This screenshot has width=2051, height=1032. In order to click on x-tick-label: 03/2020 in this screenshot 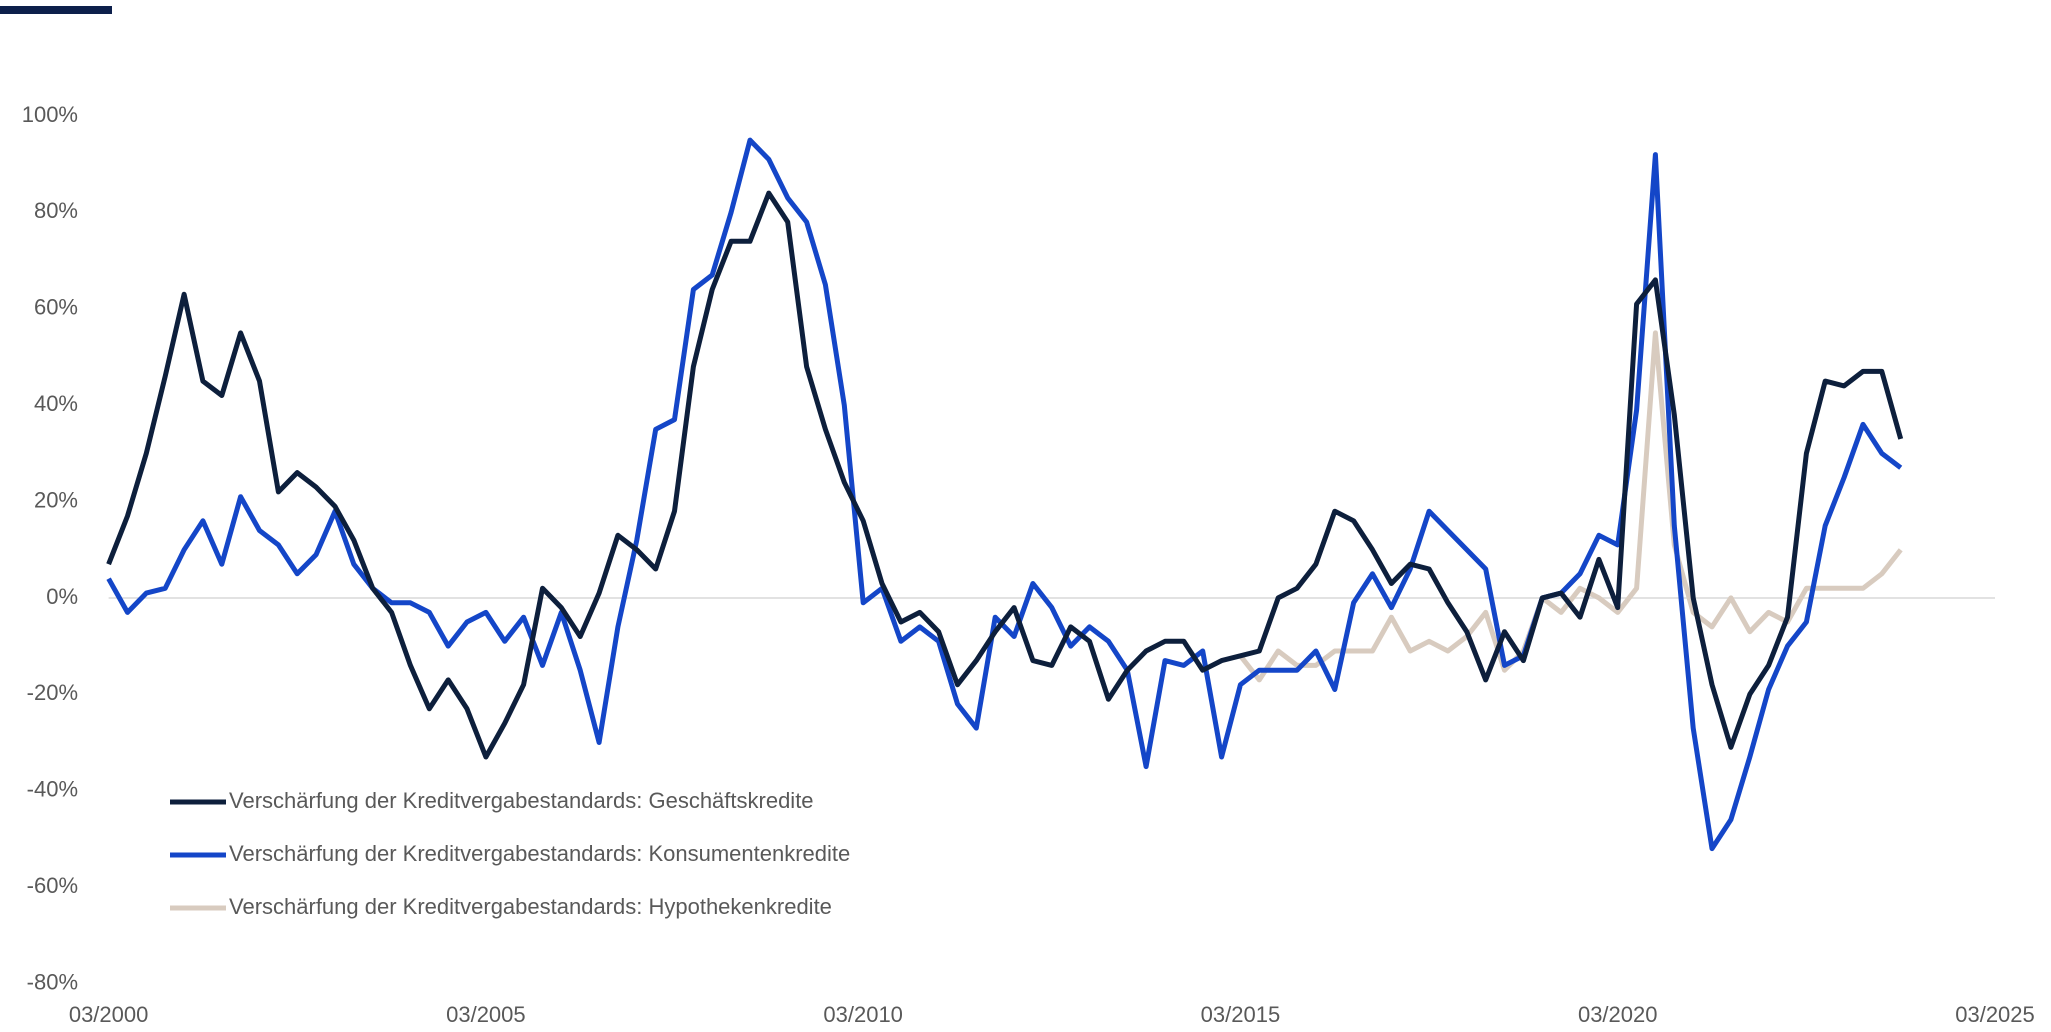, I will do `click(1618, 1014)`.